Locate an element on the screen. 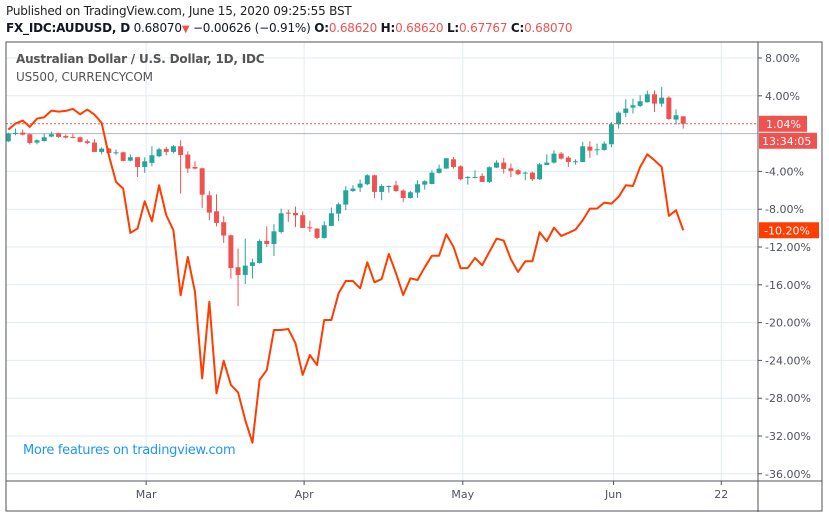  y-tick-label: -8.00% is located at coordinates (784, 209).